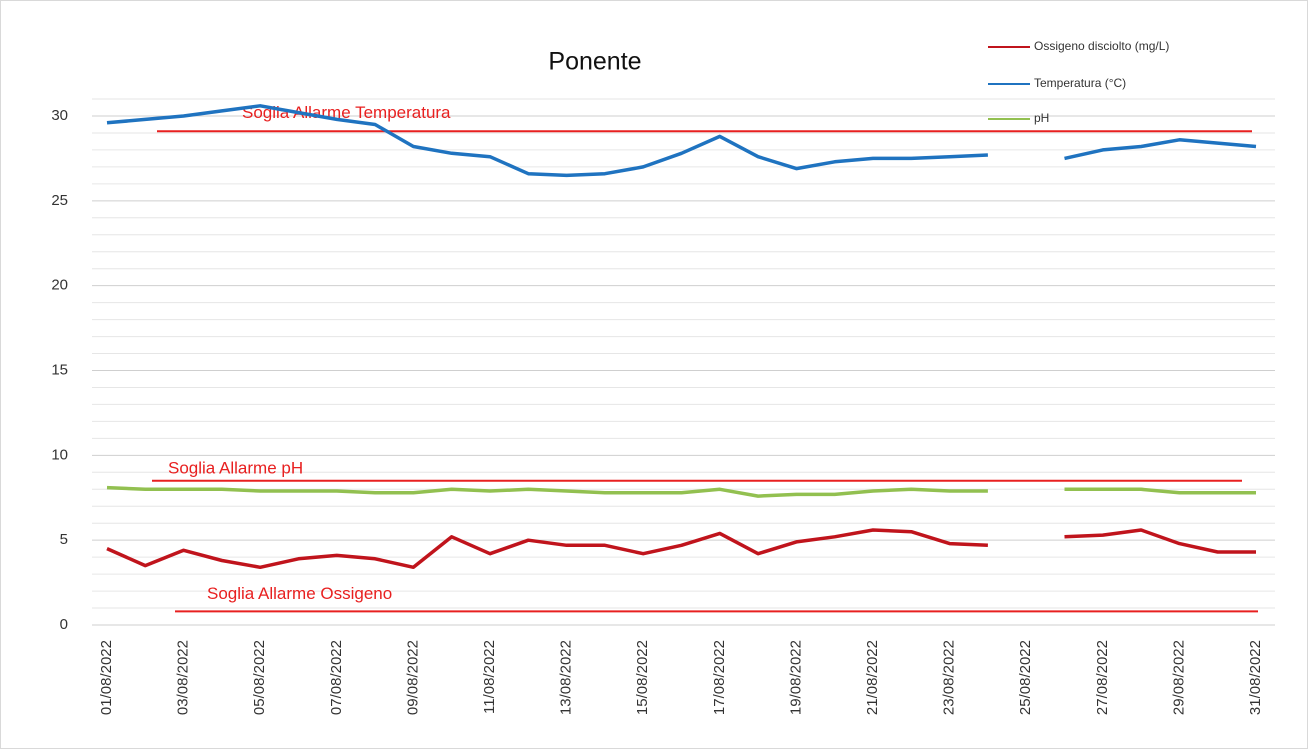  I want to click on y-tick-label: 20, so click(59, 285).